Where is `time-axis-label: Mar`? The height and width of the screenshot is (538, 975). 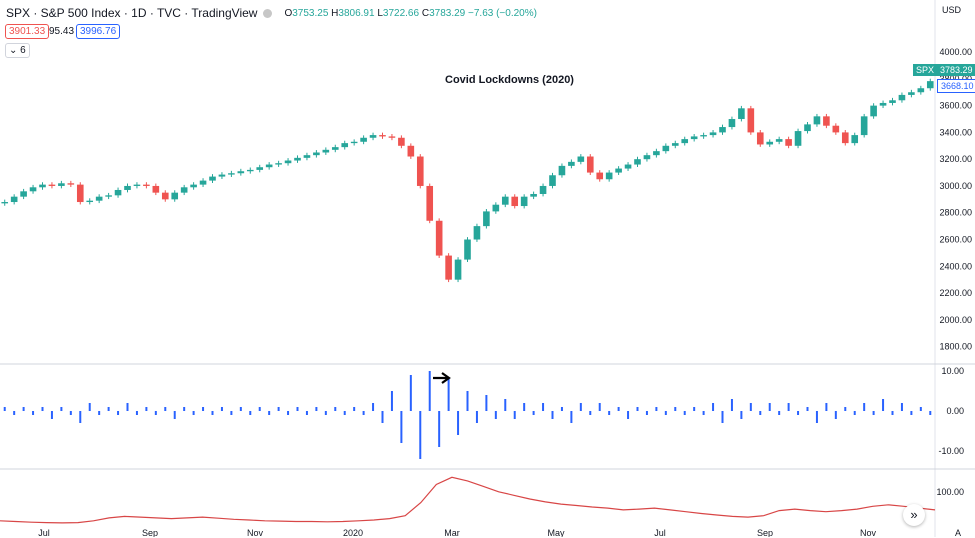
time-axis-label: Mar is located at coordinates (452, 532).